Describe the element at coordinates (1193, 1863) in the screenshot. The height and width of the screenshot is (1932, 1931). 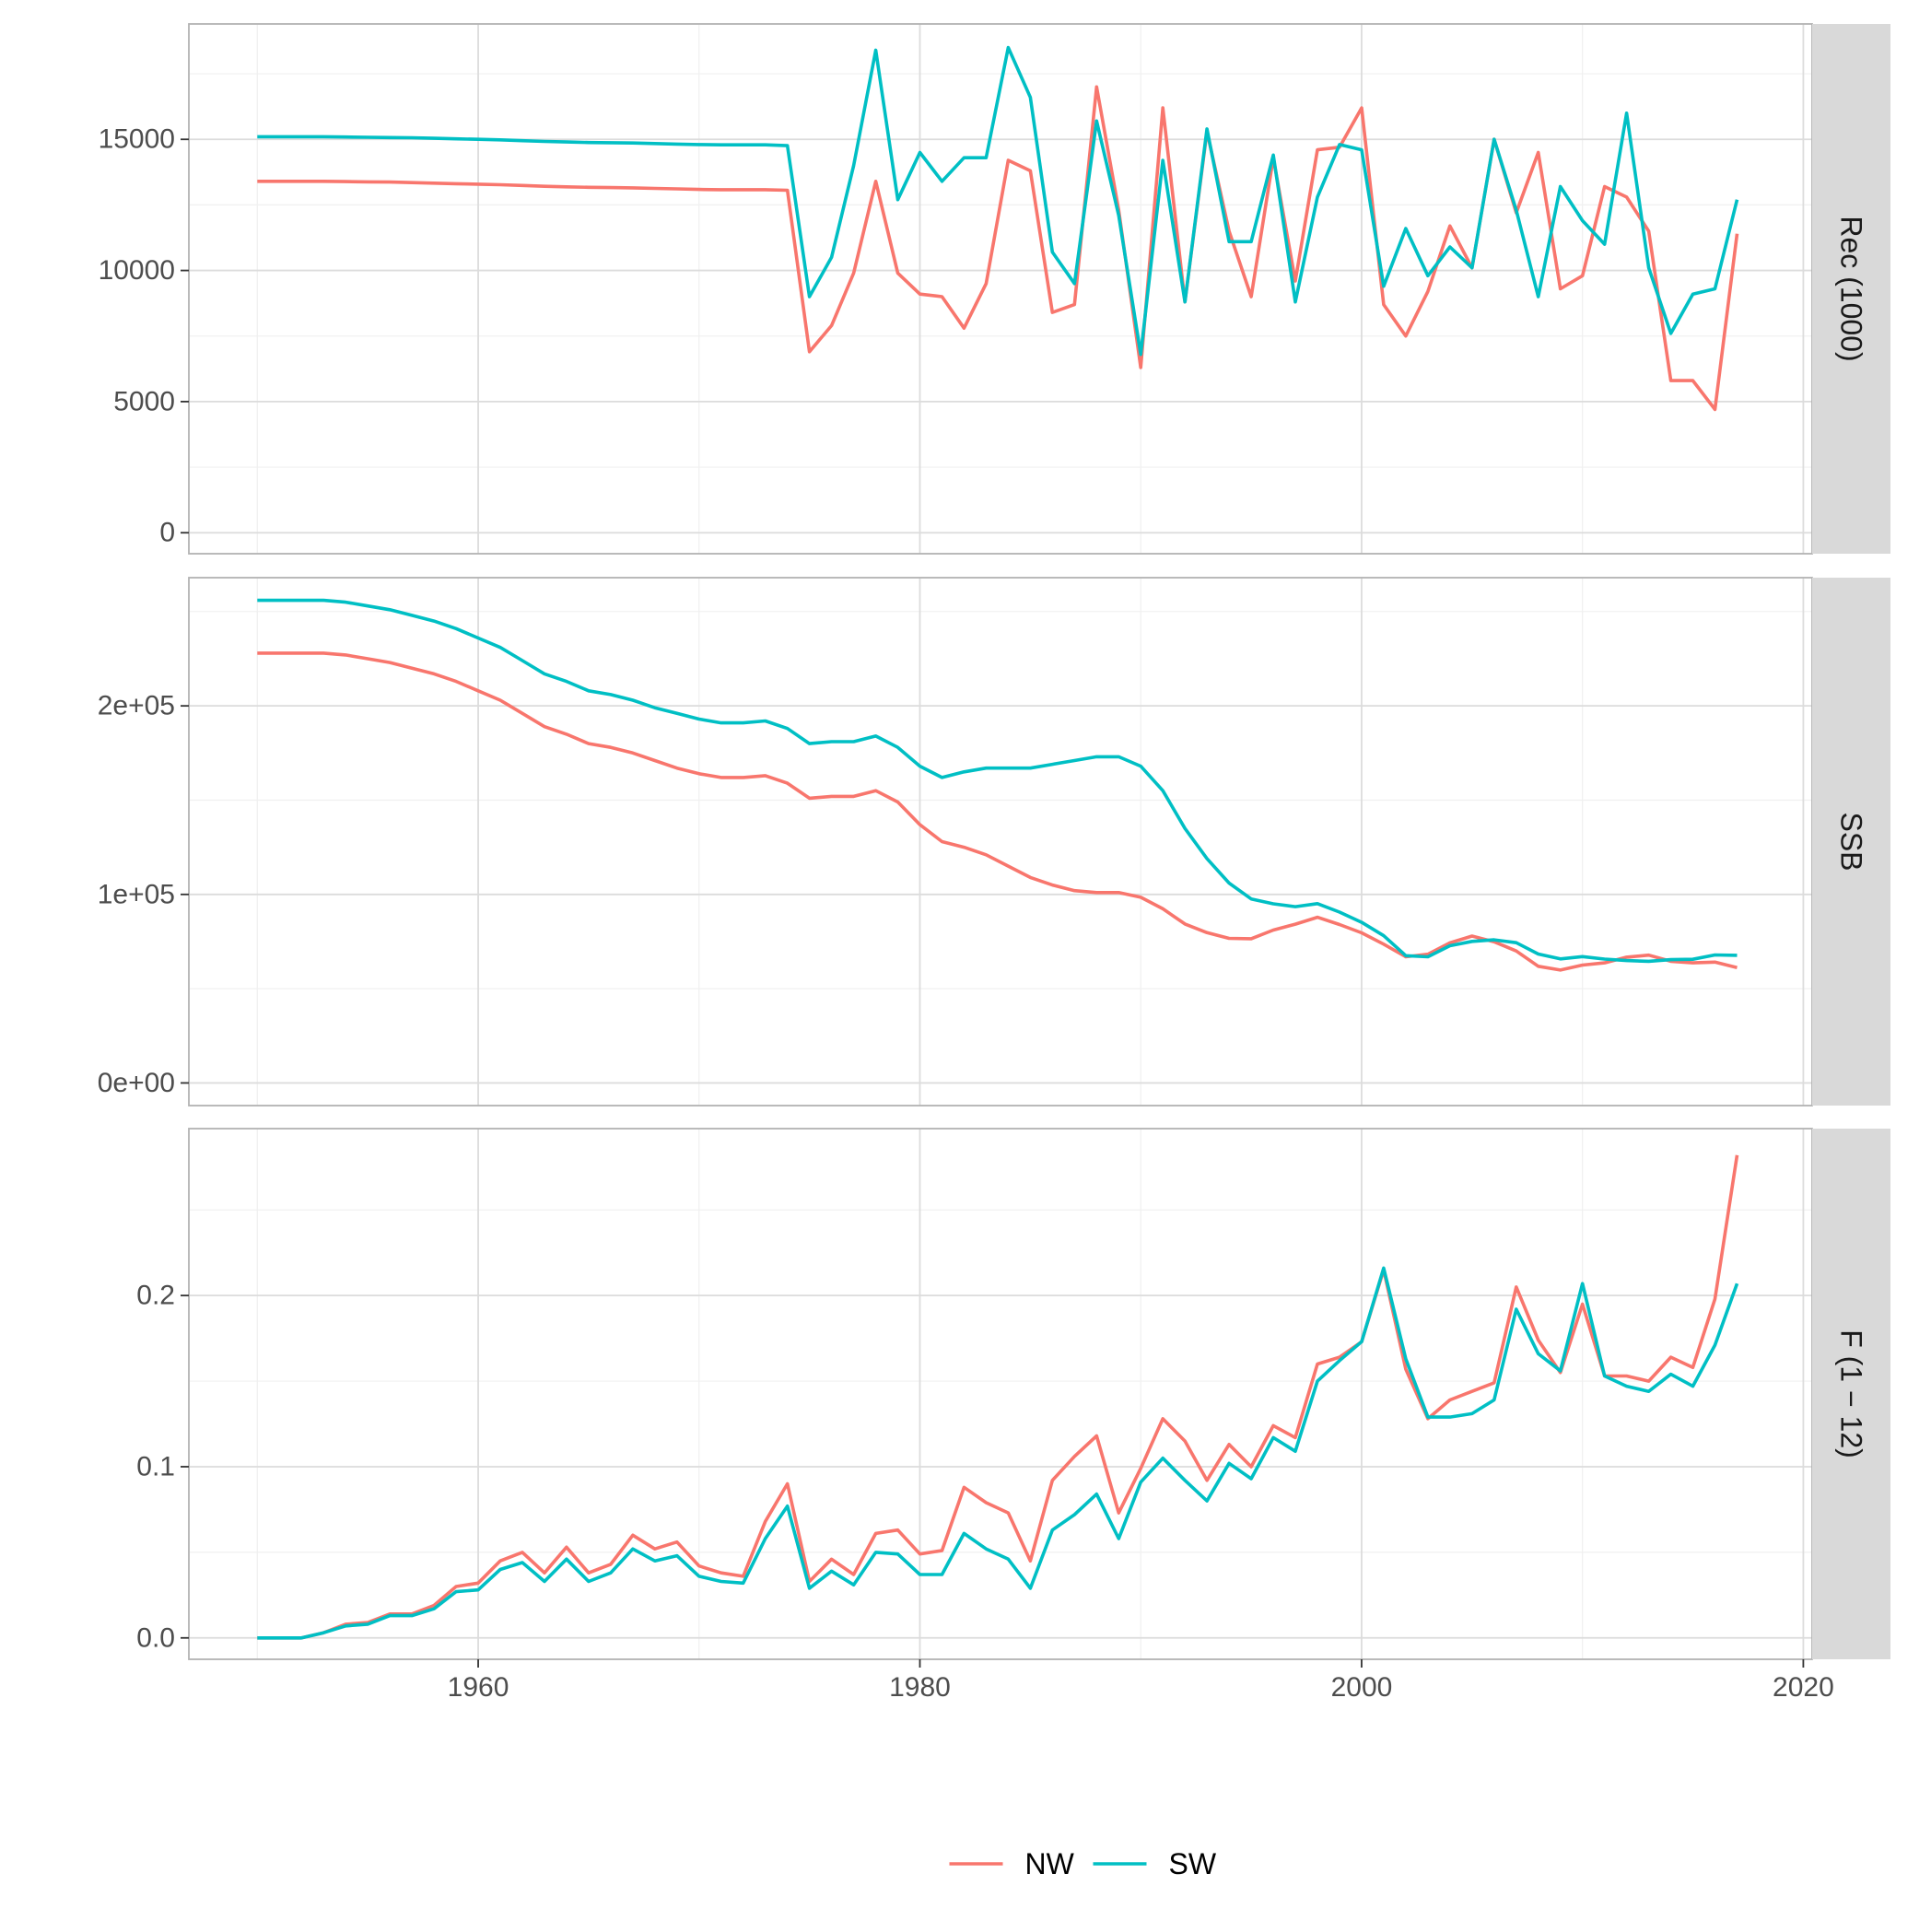
I see `legend-label: SW` at that location.